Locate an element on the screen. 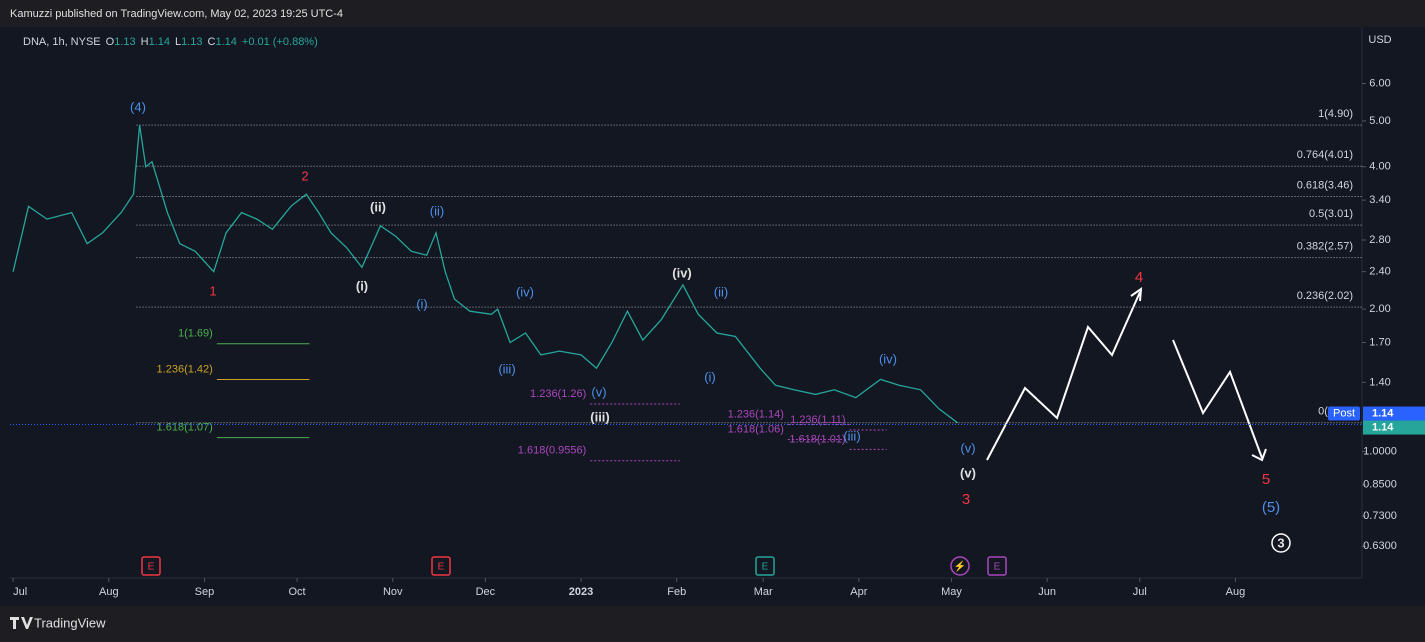 The height and width of the screenshot is (642, 1425). y-tick-label: 0.8500 is located at coordinates (1380, 485).